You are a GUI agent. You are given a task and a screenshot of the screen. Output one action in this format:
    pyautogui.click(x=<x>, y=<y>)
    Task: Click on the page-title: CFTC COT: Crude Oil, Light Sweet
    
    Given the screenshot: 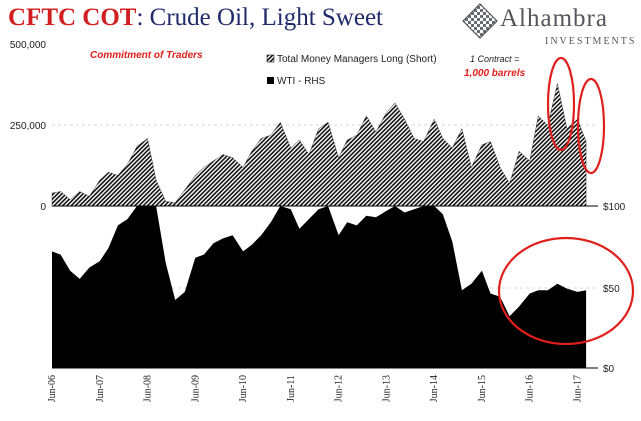 What is the action you would take?
    pyautogui.click(x=195, y=18)
    